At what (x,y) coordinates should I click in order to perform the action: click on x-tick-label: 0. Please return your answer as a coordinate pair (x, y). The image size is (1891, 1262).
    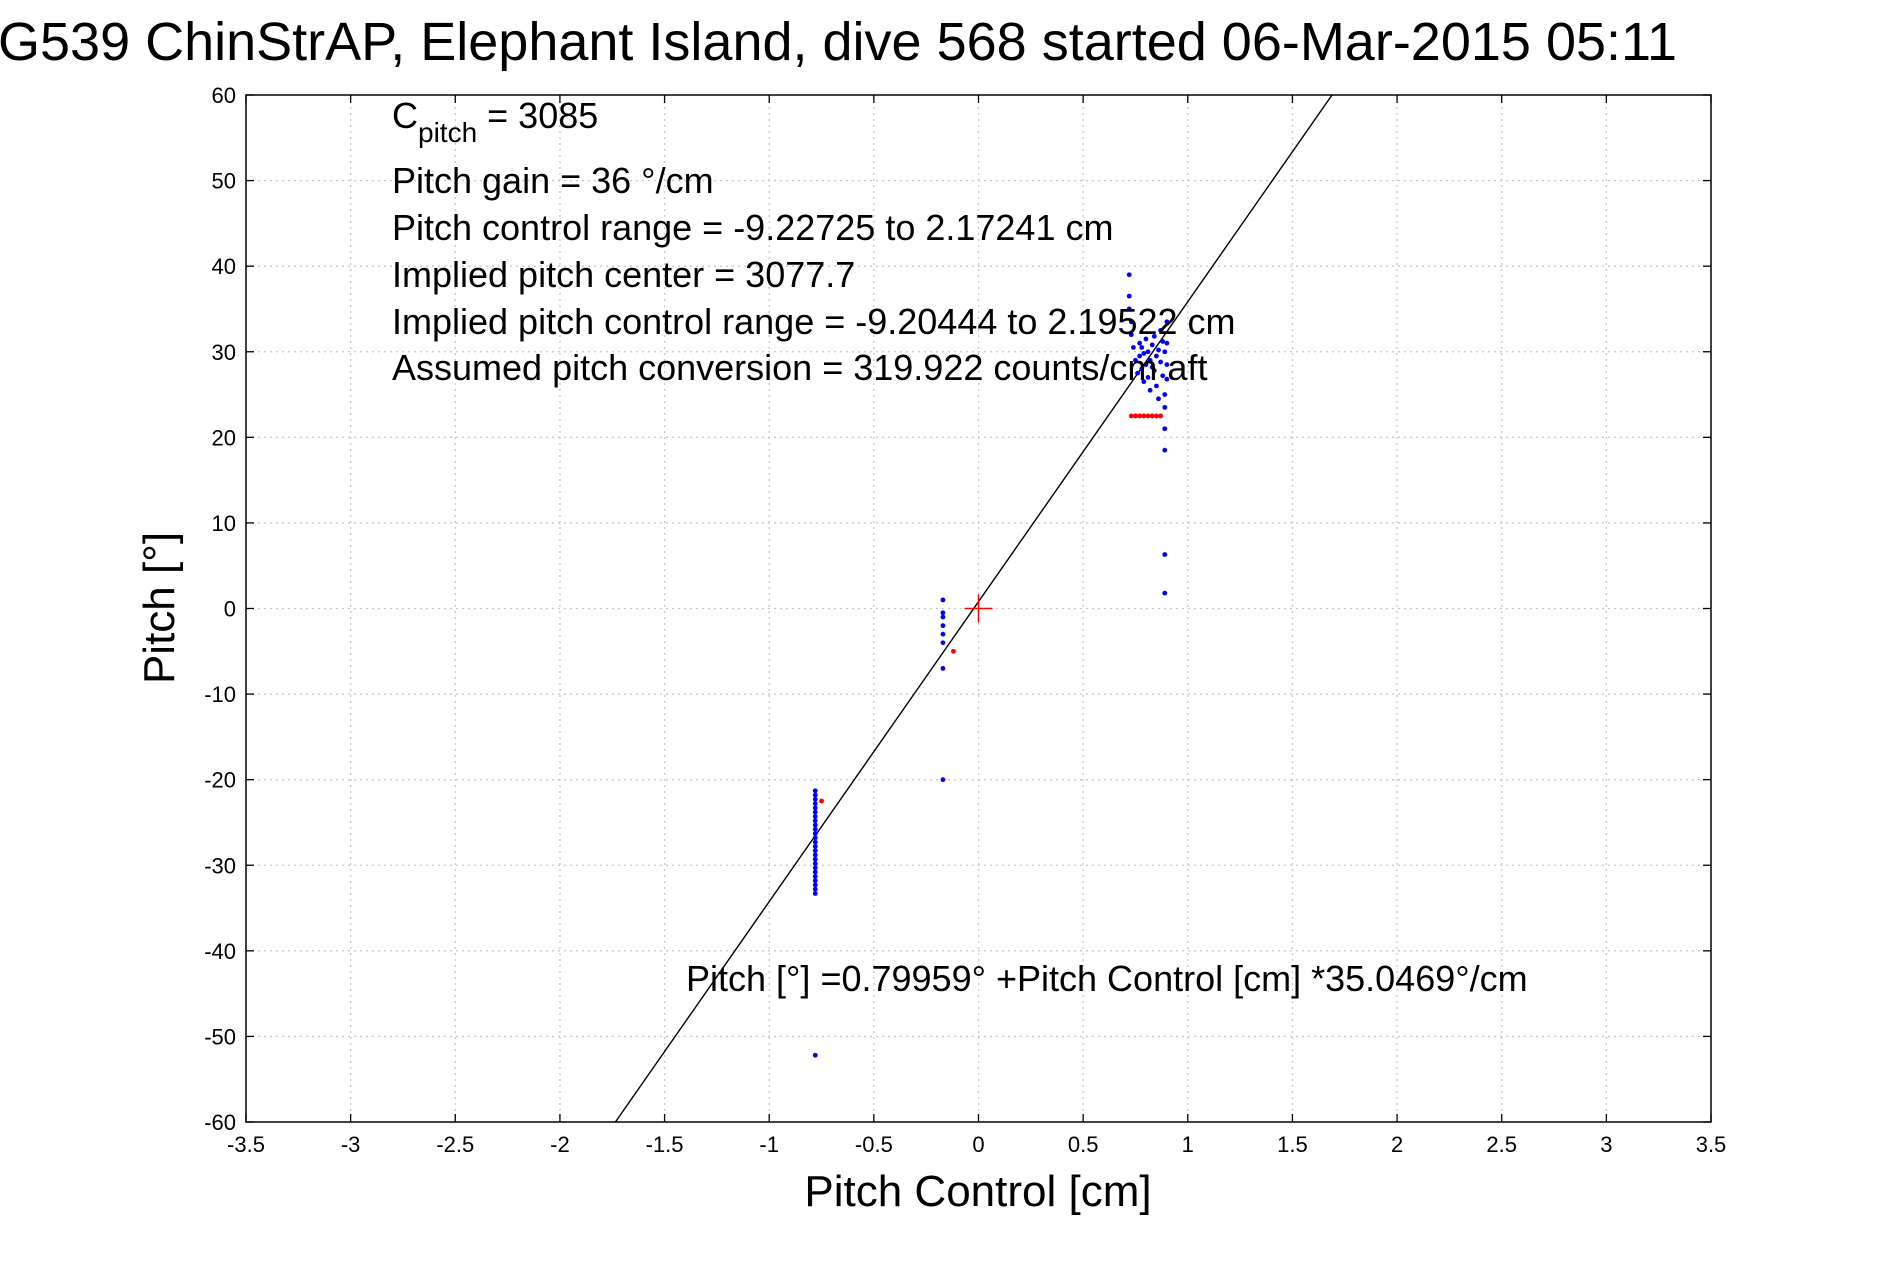
    Looking at the image, I should click on (978, 1144).